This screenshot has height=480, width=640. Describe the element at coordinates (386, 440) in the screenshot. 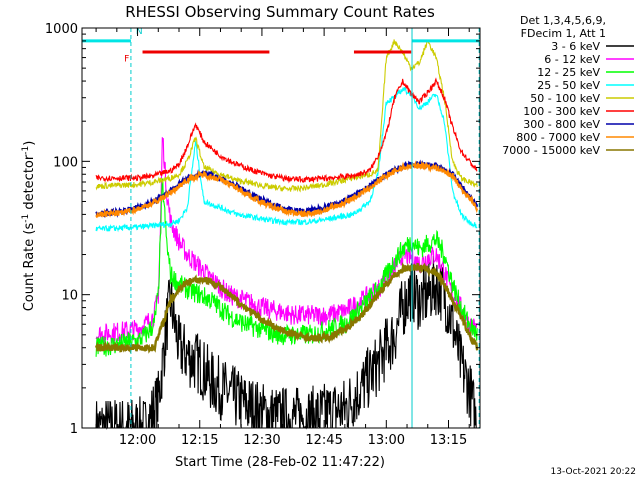

I see `x-tick-label-4: 13:00` at that location.